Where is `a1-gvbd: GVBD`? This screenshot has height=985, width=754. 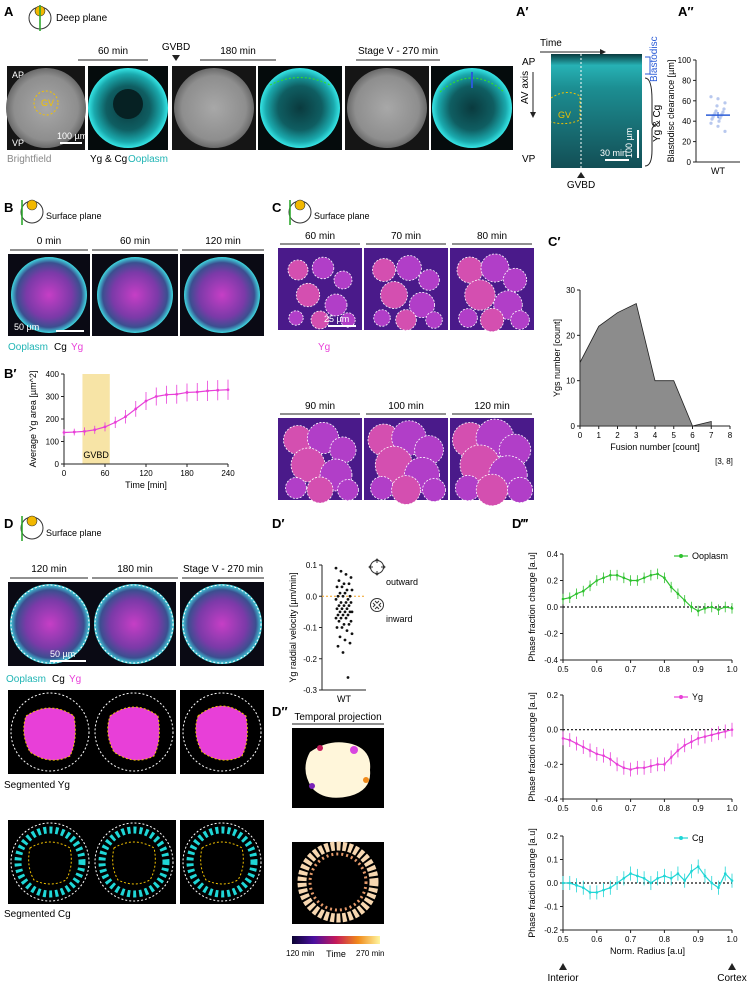
a1-gvbd: GVBD is located at coordinates (581, 185).